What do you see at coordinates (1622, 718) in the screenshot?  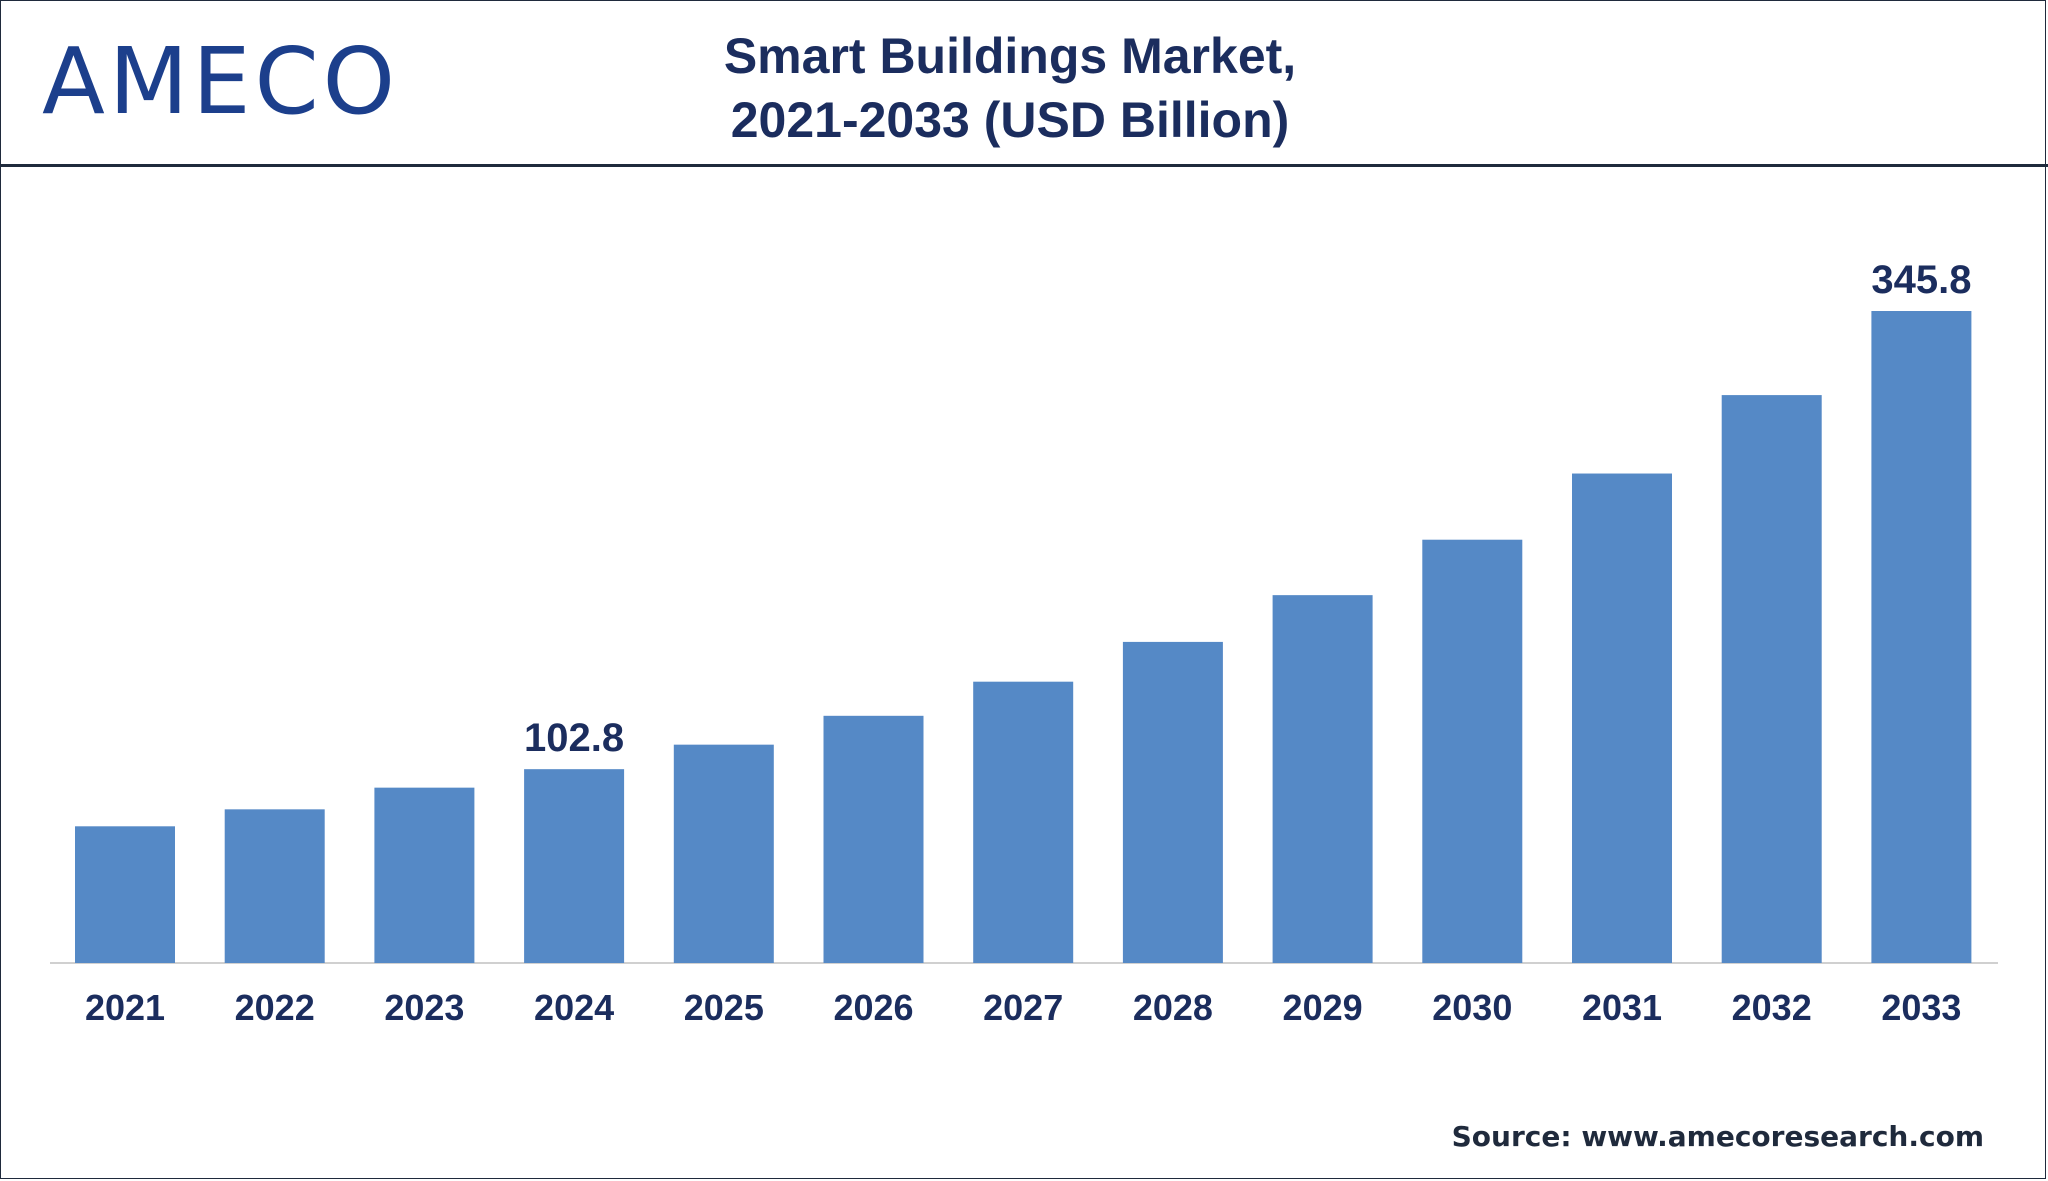 I see `bar-2031` at bounding box center [1622, 718].